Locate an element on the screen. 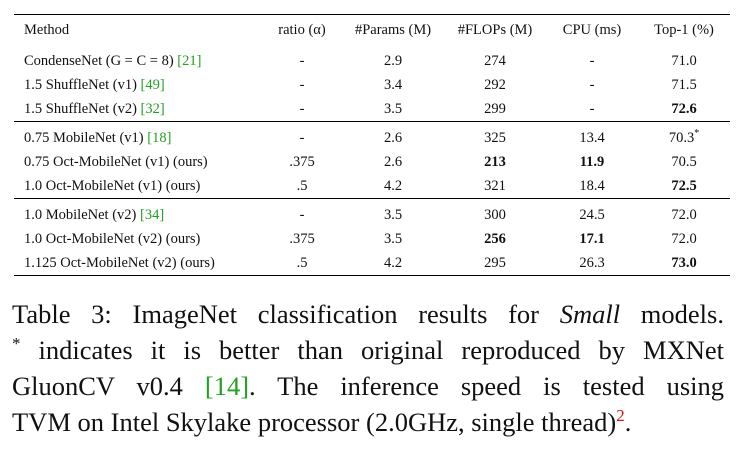 Image resolution: width=743 pixels, height=449 pixels. cell-method: 0.75 Oct-MobileNet (v1) (ours) is located at coordinates (138, 162).